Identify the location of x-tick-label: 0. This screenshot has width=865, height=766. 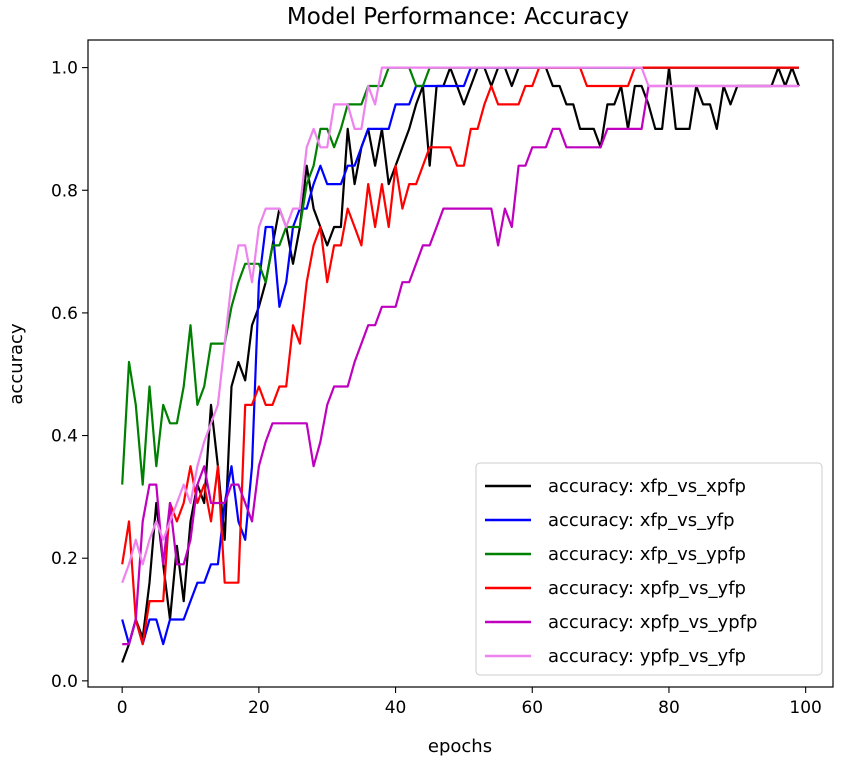
(122, 708).